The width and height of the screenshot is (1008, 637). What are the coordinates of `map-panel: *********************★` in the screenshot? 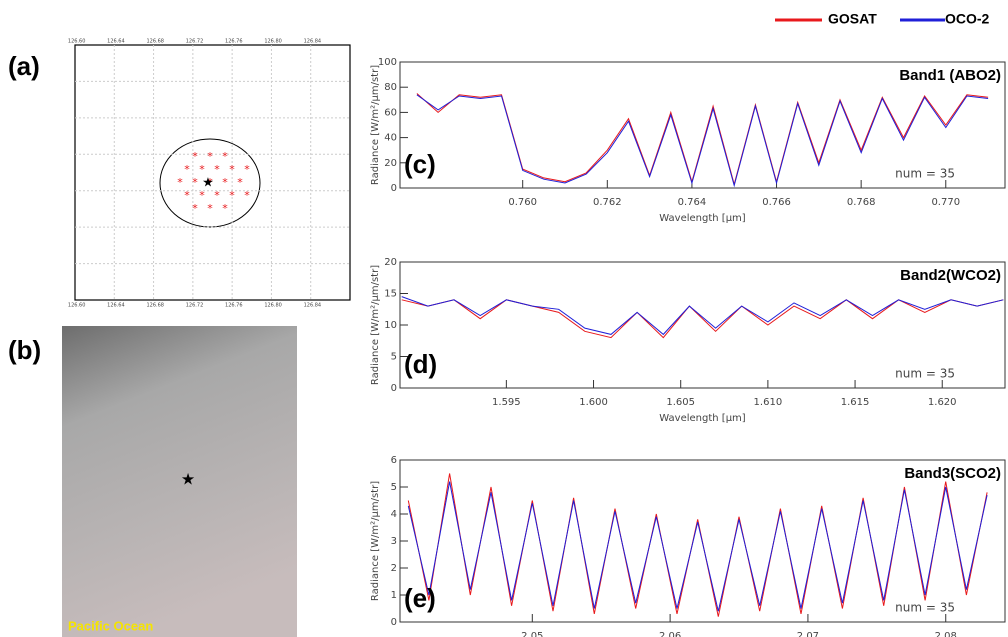 It's located at (212, 172).